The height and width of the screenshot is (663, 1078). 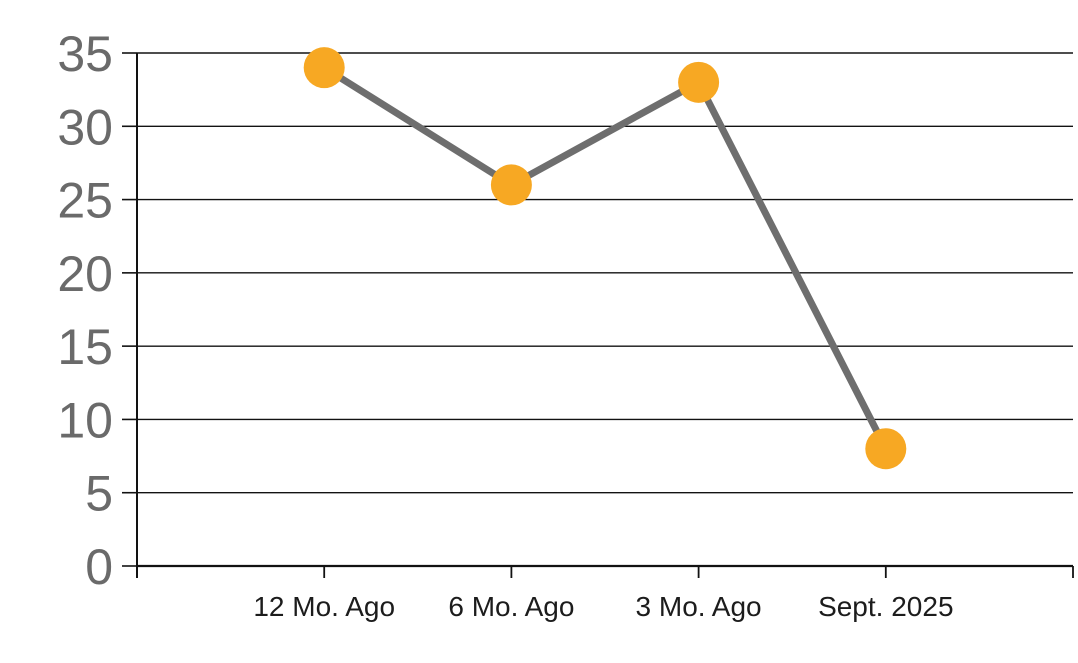 What do you see at coordinates (324, 606) in the screenshot?
I see `x-axis-label: 12 Mo. Ago` at bounding box center [324, 606].